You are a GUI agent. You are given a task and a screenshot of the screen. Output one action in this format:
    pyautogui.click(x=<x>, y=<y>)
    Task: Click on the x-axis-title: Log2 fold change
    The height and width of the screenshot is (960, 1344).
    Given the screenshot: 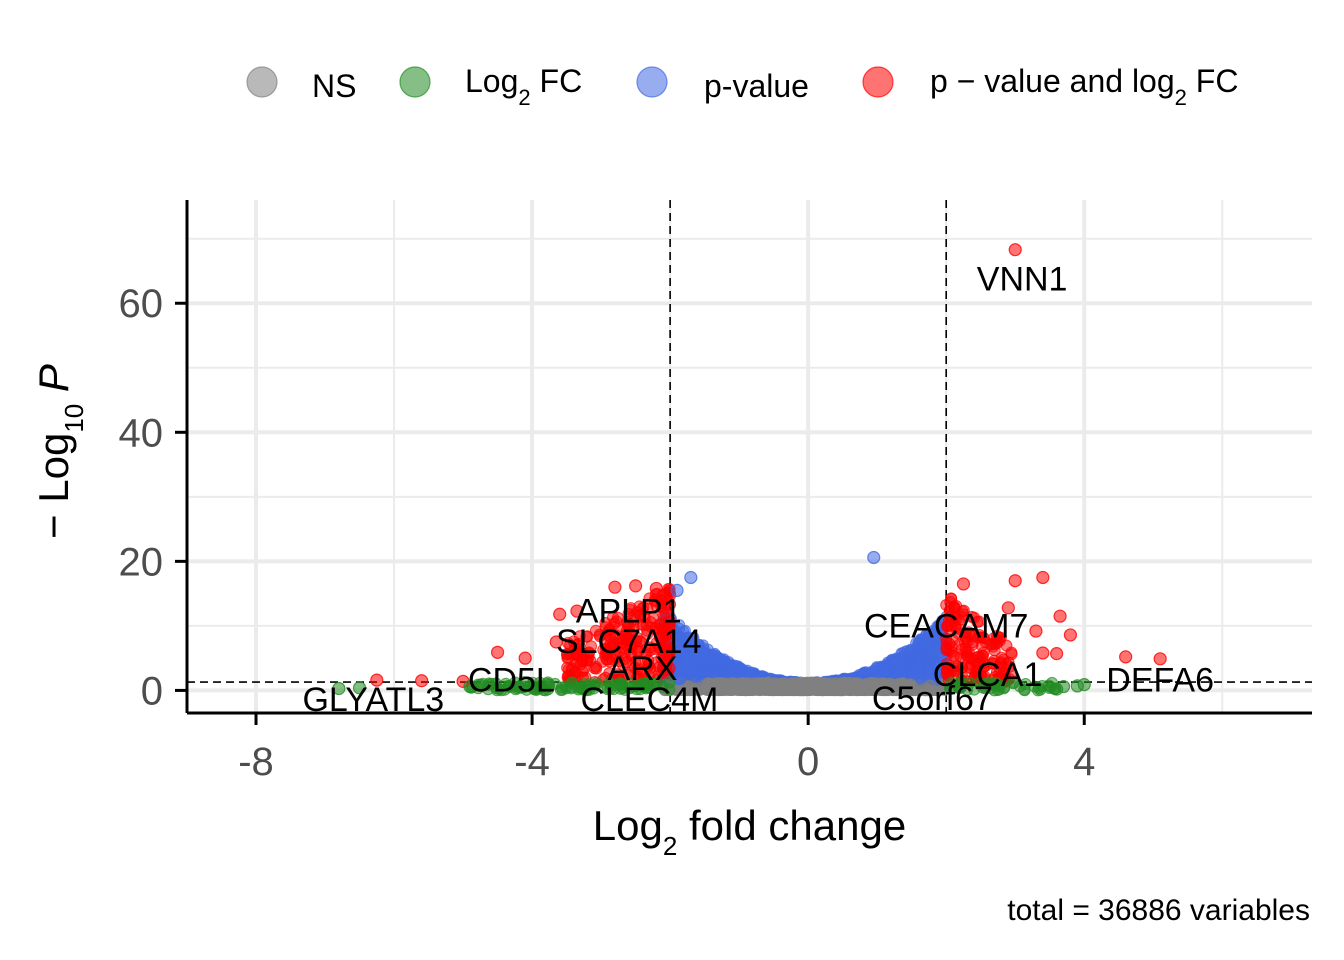 What is the action you would take?
    pyautogui.click(x=749, y=831)
    